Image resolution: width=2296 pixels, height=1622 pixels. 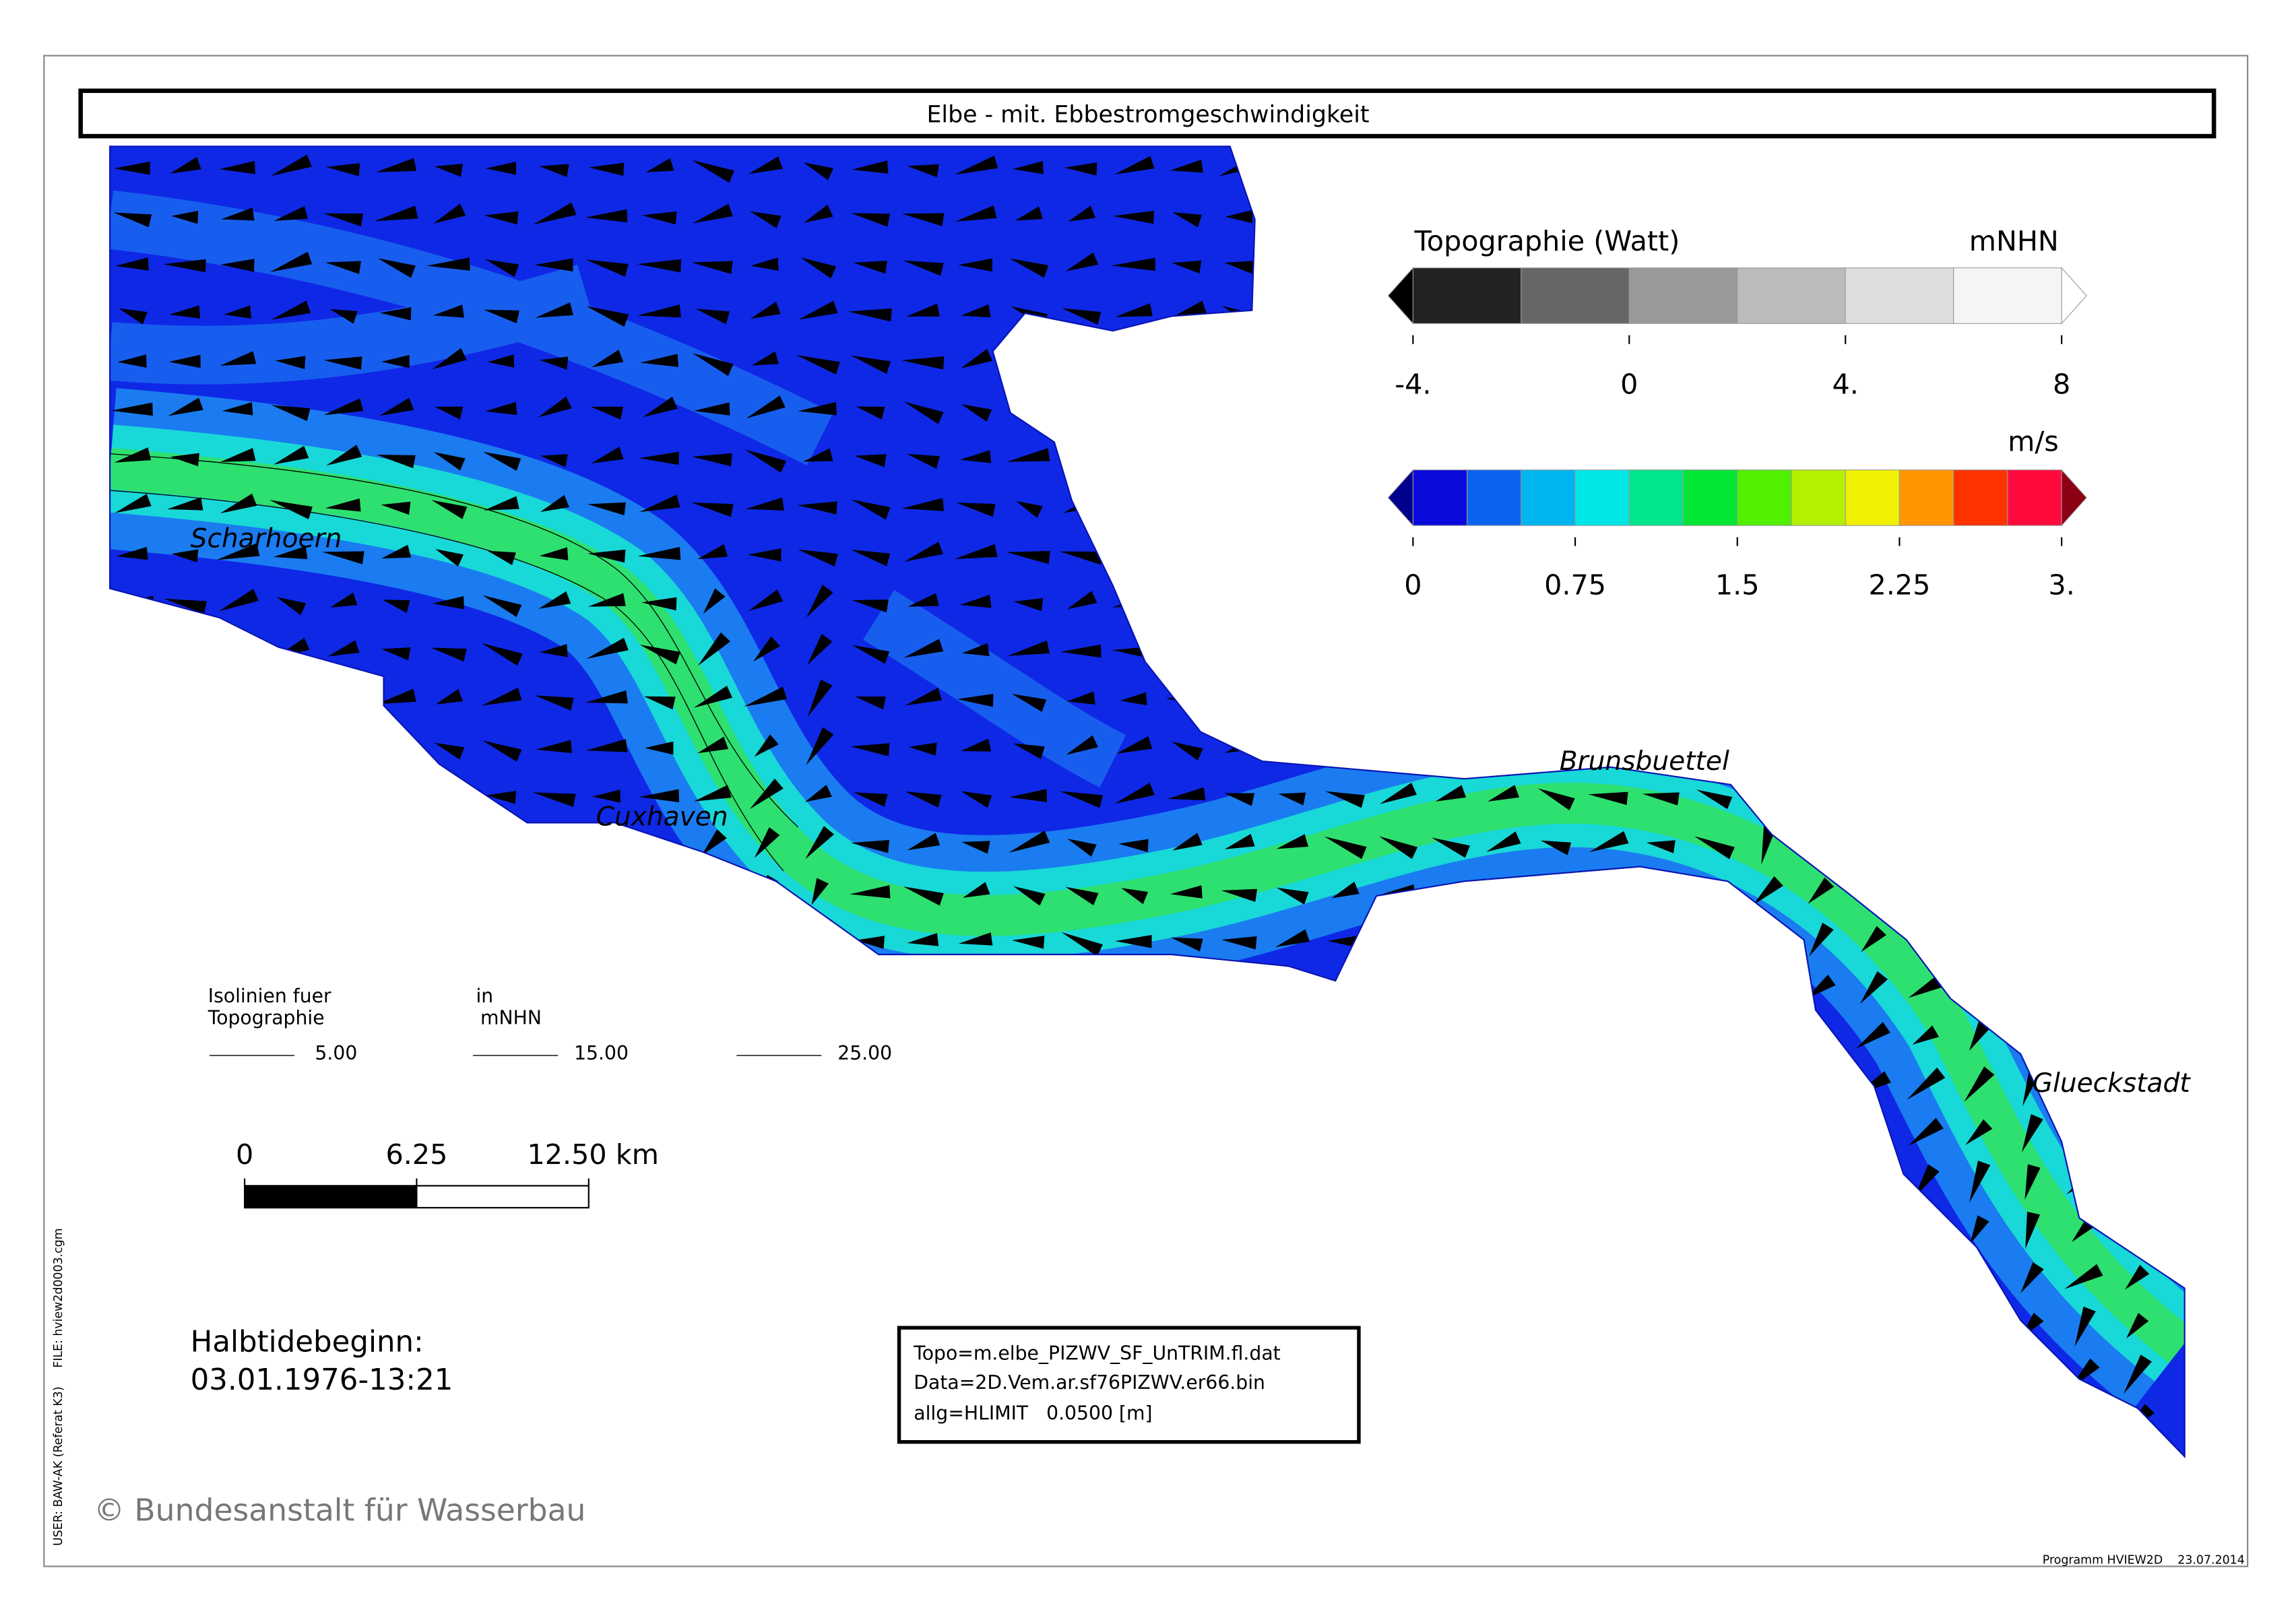 What do you see at coordinates (322, 1380) in the screenshot?
I see `time-value: 03.01.1976-13:21` at bounding box center [322, 1380].